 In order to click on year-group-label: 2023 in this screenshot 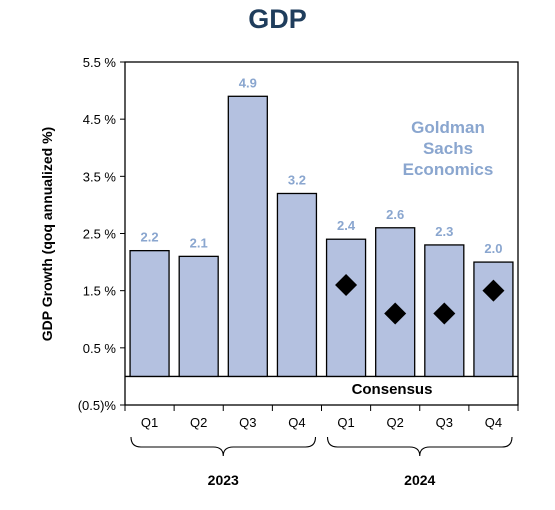, I will do `click(223, 480)`.